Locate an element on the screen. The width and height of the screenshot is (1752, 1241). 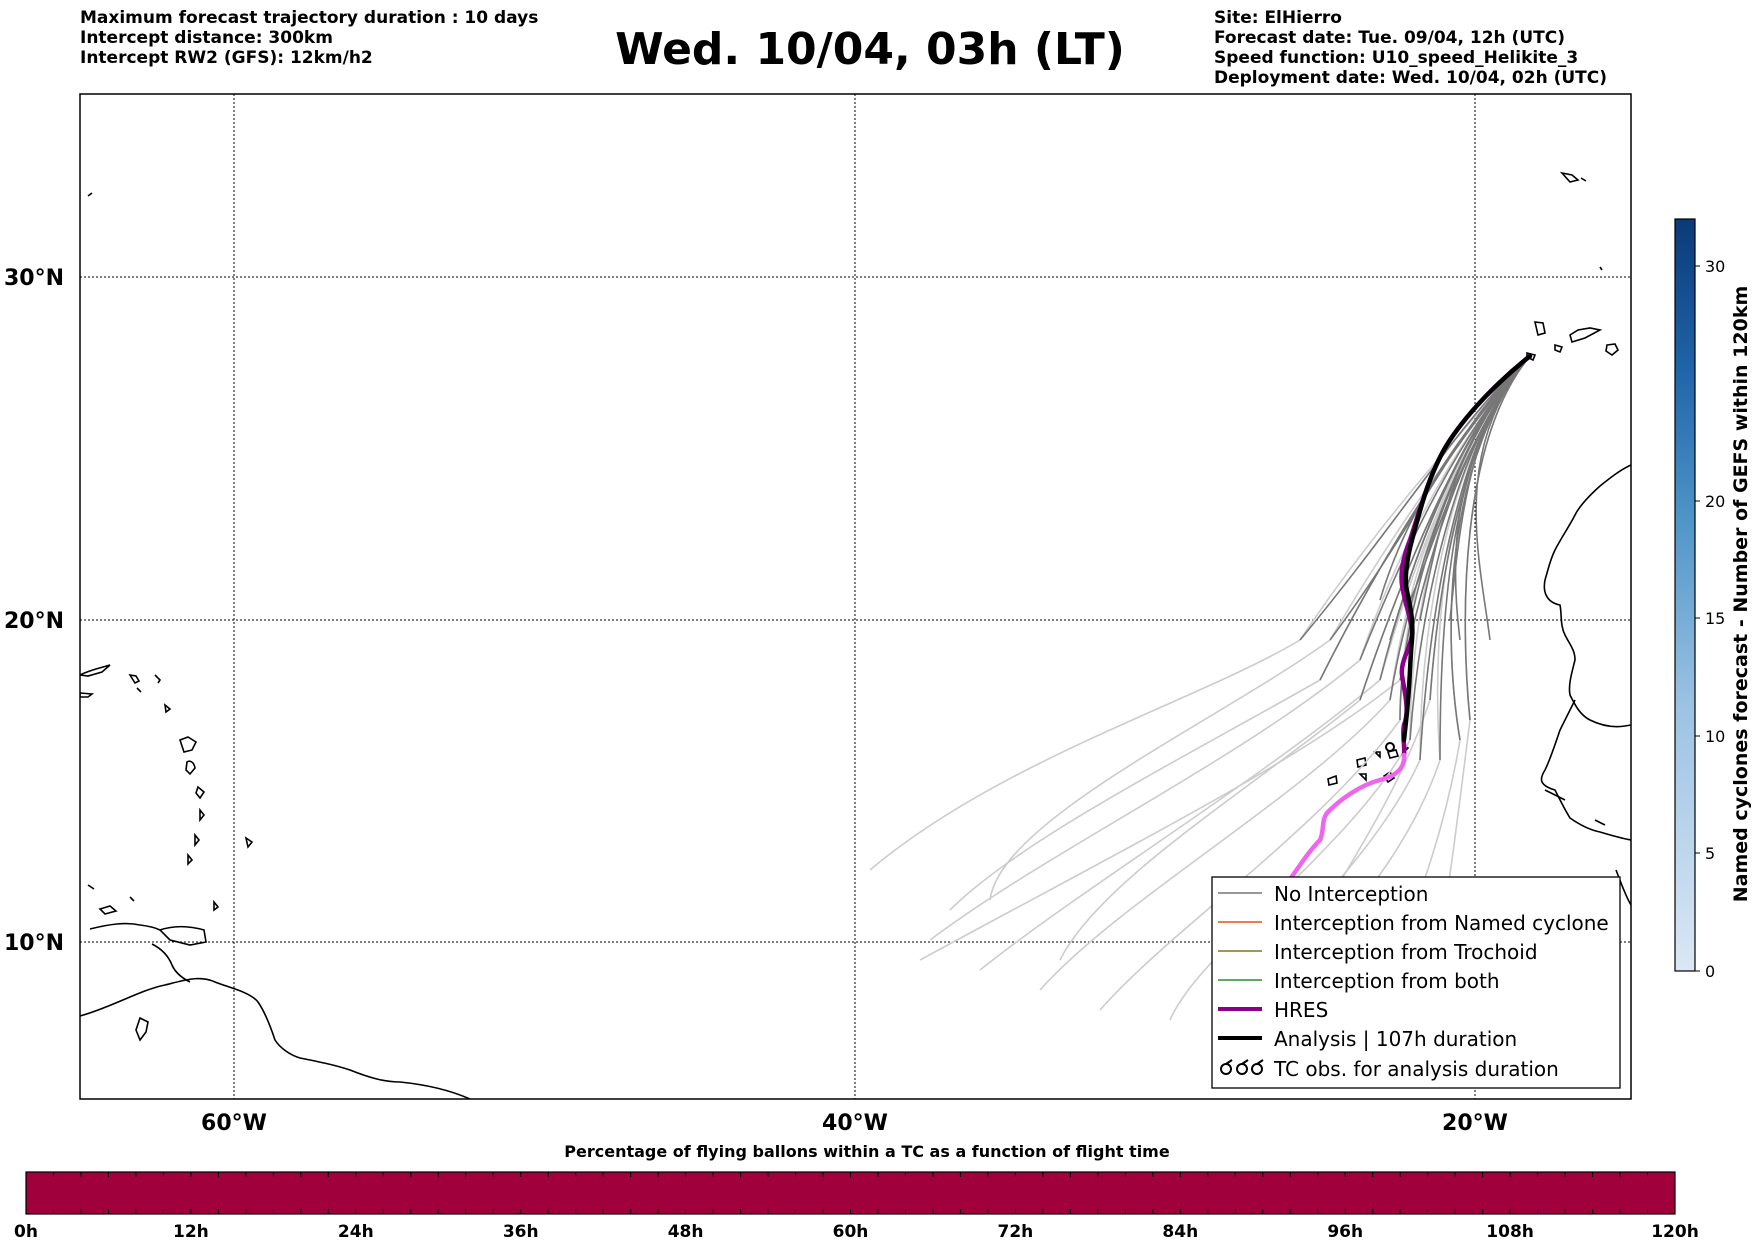
bottom-cb-tick-label: 84h is located at coordinates (1180, 1231).